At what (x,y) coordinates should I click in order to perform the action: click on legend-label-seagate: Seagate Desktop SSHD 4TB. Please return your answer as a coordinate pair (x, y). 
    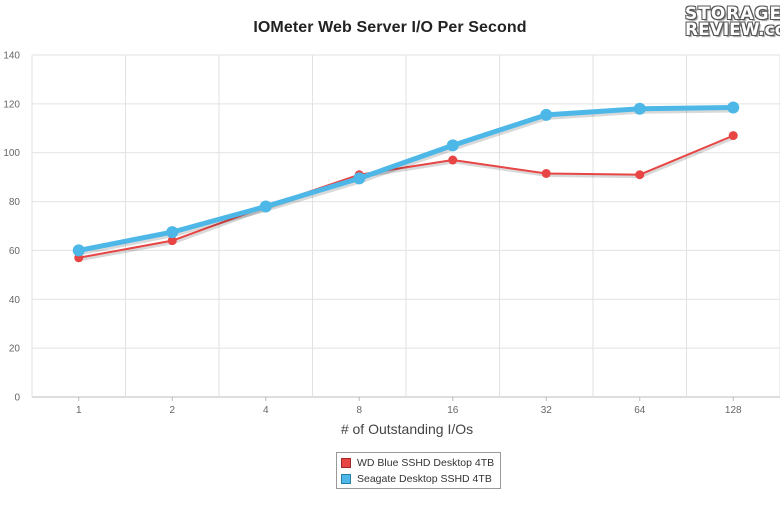
    Looking at the image, I should click on (424, 479).